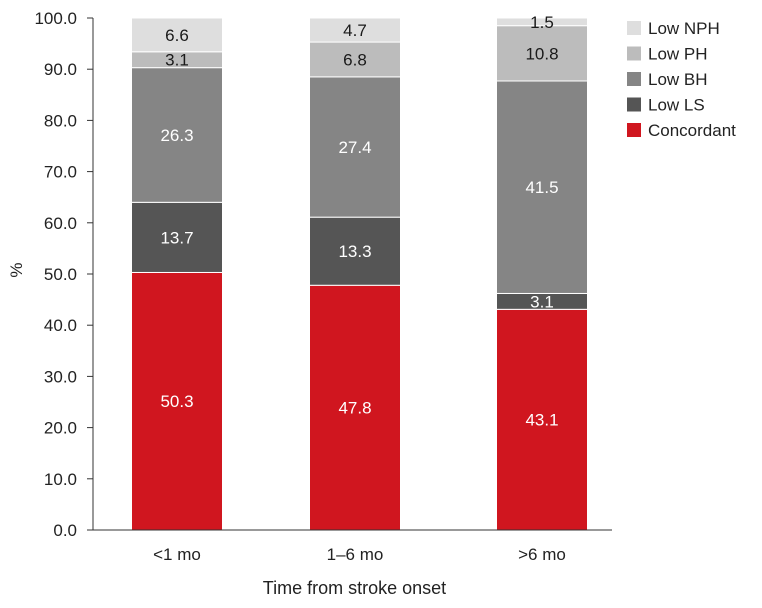 The width and height of the screenshot is (762, 608). Describe the element at coordinates (60, 223) in the screenshot. I see `y-tick-label: 60.0` at that location.